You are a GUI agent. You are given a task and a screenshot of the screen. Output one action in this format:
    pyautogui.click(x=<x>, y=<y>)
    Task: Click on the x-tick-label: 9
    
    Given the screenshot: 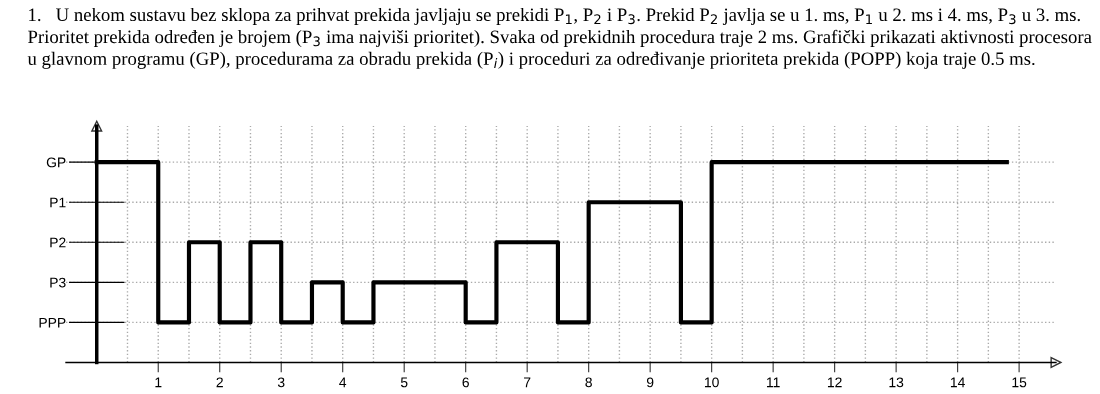 What is the action you would take?
    pyautogui.click(x=650, y=382)
    